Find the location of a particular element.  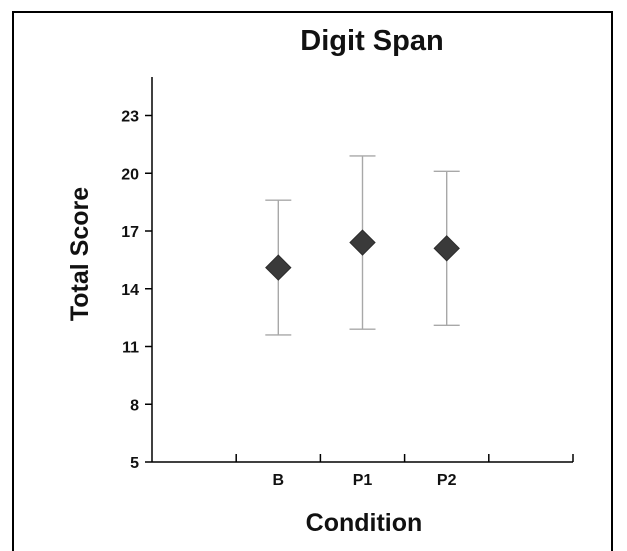

x-tick-label: B is located at coordinates (279, 480).